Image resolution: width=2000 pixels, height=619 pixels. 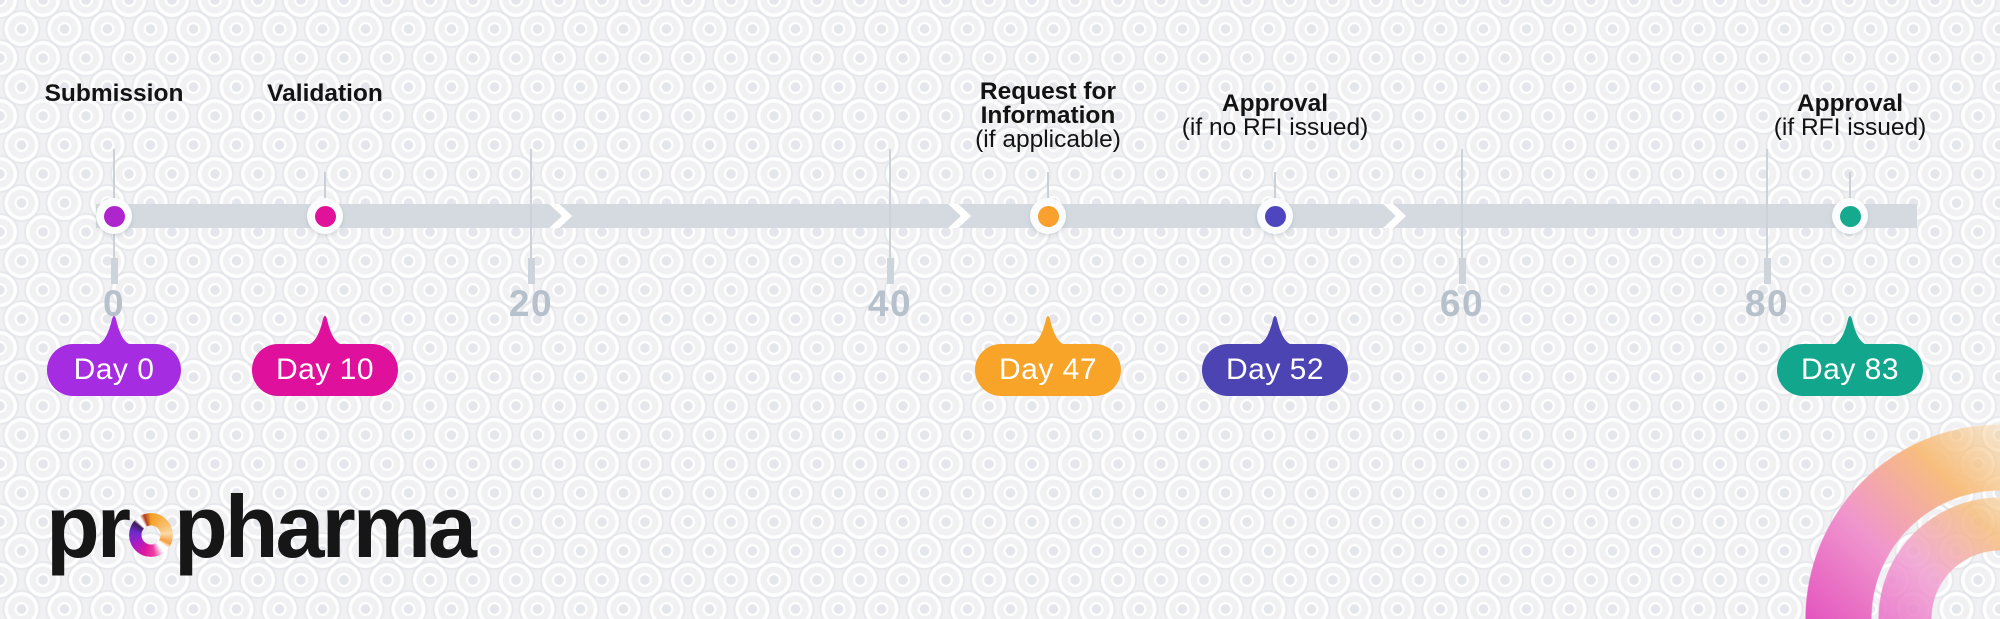 I want to click on milestone-note: (if RFI issued), so click(x=1850, y=127).